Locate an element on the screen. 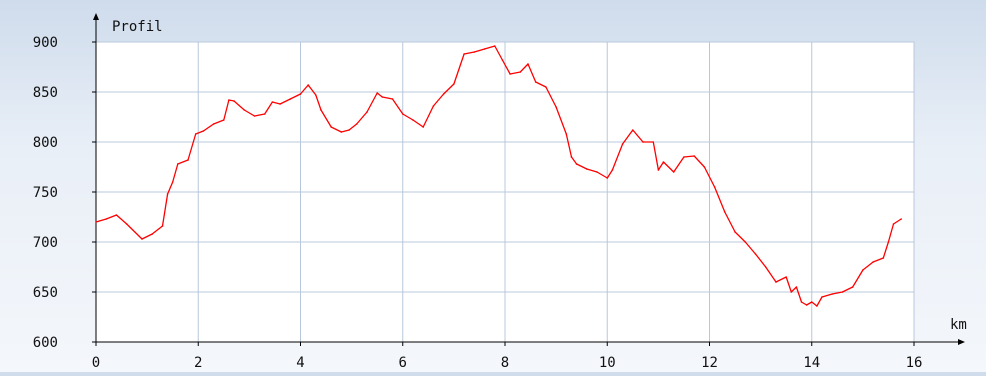 This screenshot has width=986, height=376. x-tick-label: 0 is located at coordinates (96, 363).